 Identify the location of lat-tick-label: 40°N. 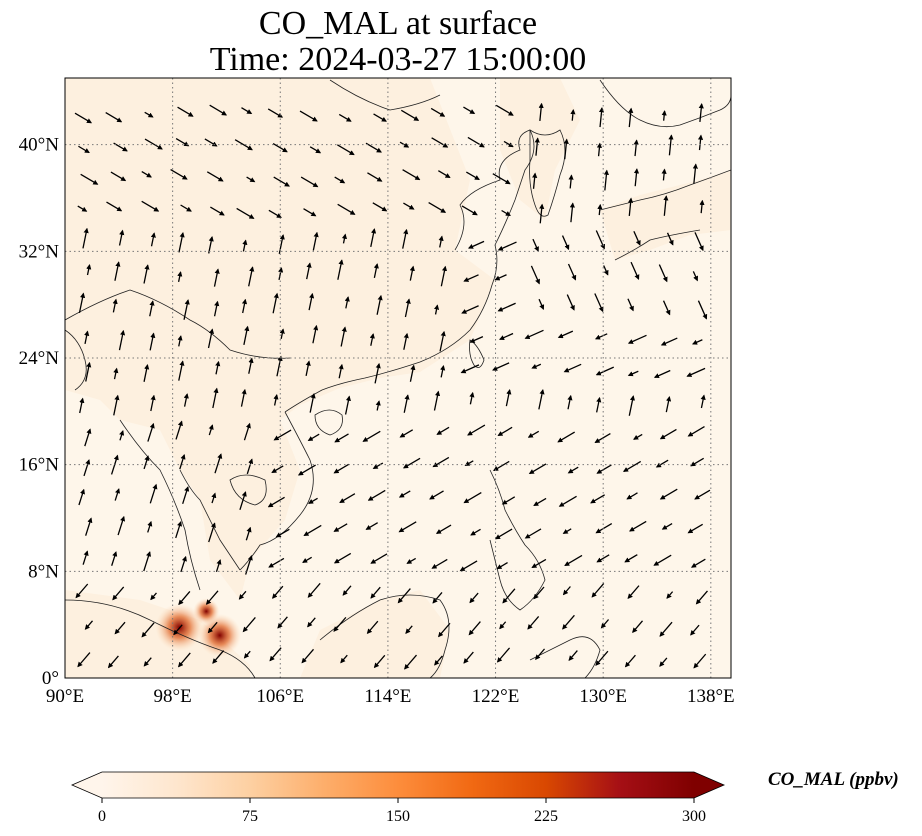
(39, 145).